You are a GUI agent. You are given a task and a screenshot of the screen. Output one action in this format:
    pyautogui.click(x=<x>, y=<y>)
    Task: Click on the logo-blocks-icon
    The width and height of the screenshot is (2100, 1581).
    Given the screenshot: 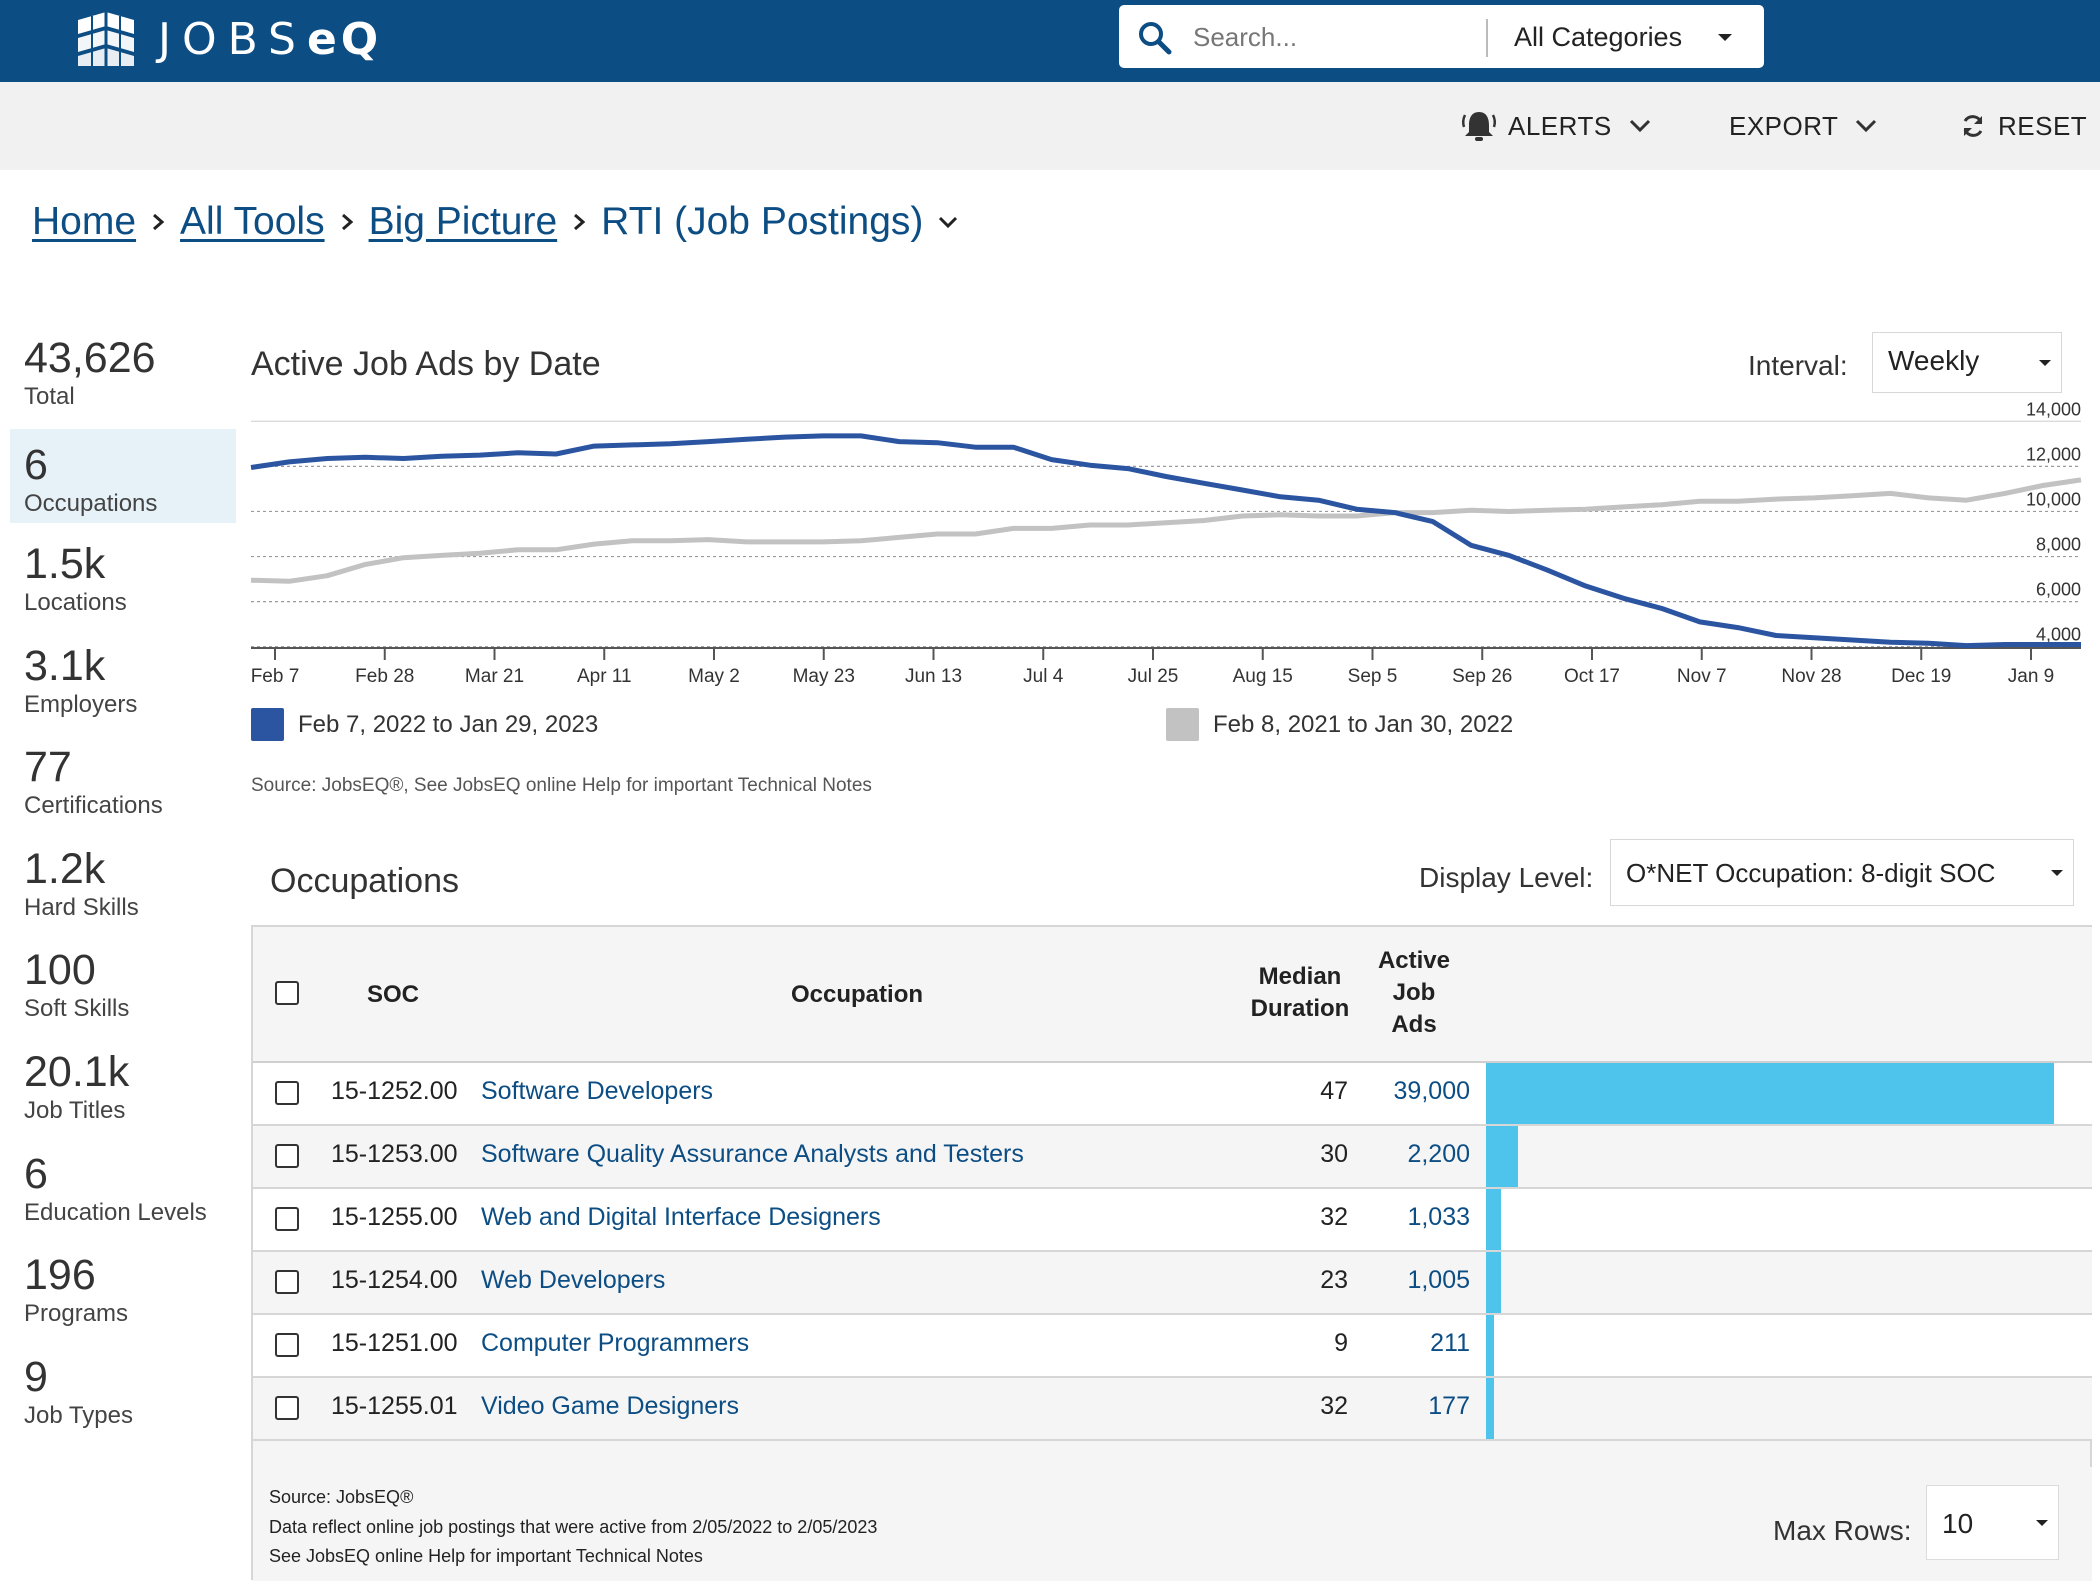 What is the action you would take?
    pyautogui.click(x=106, y=39)
    